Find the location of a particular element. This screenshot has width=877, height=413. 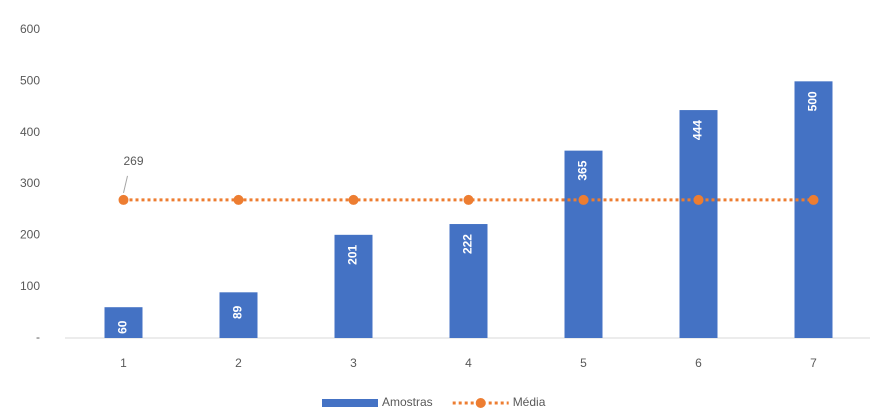

x-tick-label: 1 is located at coordinates (123, 363).